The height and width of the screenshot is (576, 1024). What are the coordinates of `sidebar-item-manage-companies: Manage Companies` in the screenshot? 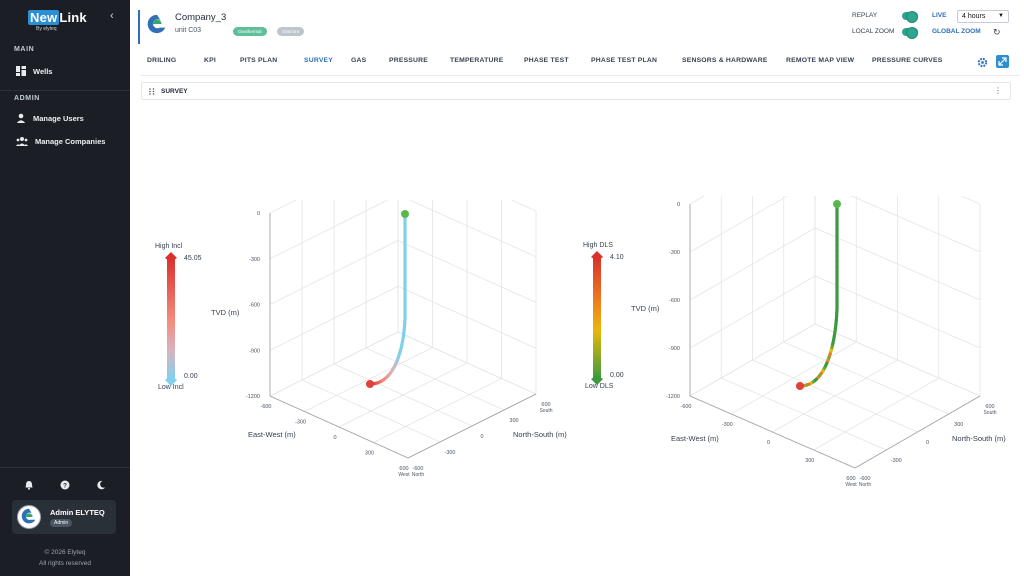 It's located at (60, 141).